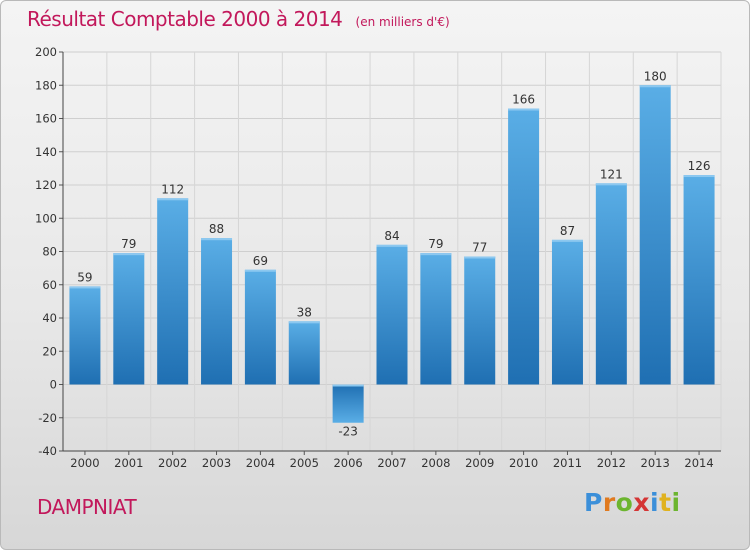 The width and height of the screenshot is (750, 550). What do you see at coordinates (46, 152) in the screenshot?
I see `y-tick-label: 140` at bounding box center [46, 152].